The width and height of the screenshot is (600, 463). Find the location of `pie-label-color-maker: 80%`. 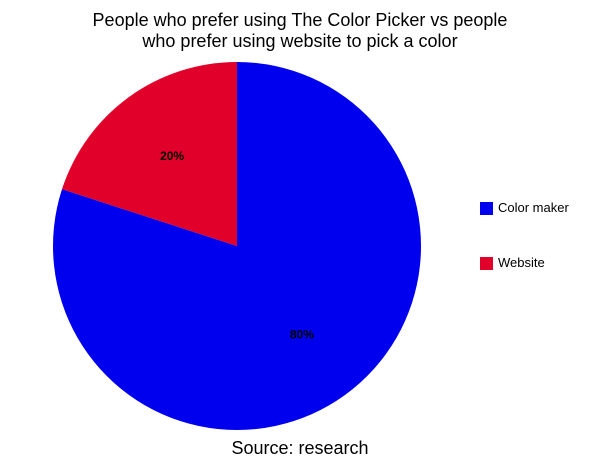

pie-label-color-maker: 80% is located at coordinates (302, 334).